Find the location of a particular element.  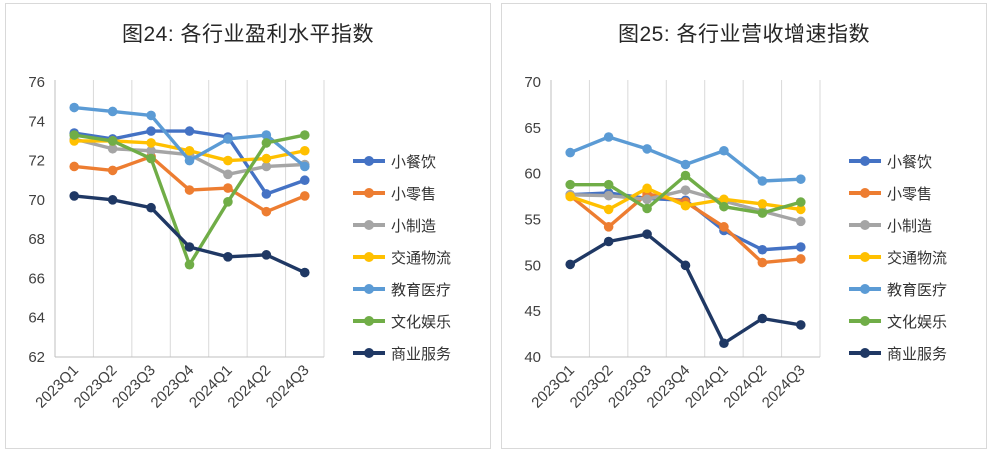

legend-label: 小制造 is located at coordinates (910, 226).